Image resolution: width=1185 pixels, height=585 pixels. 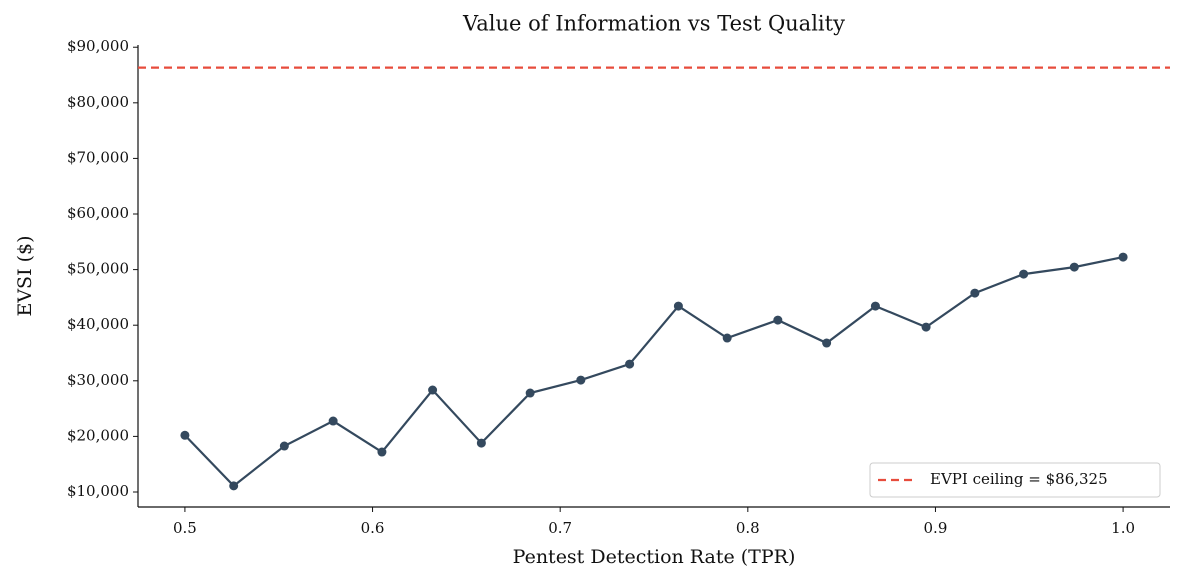 I want to click on legend-box, so click(x=1015, y=480).